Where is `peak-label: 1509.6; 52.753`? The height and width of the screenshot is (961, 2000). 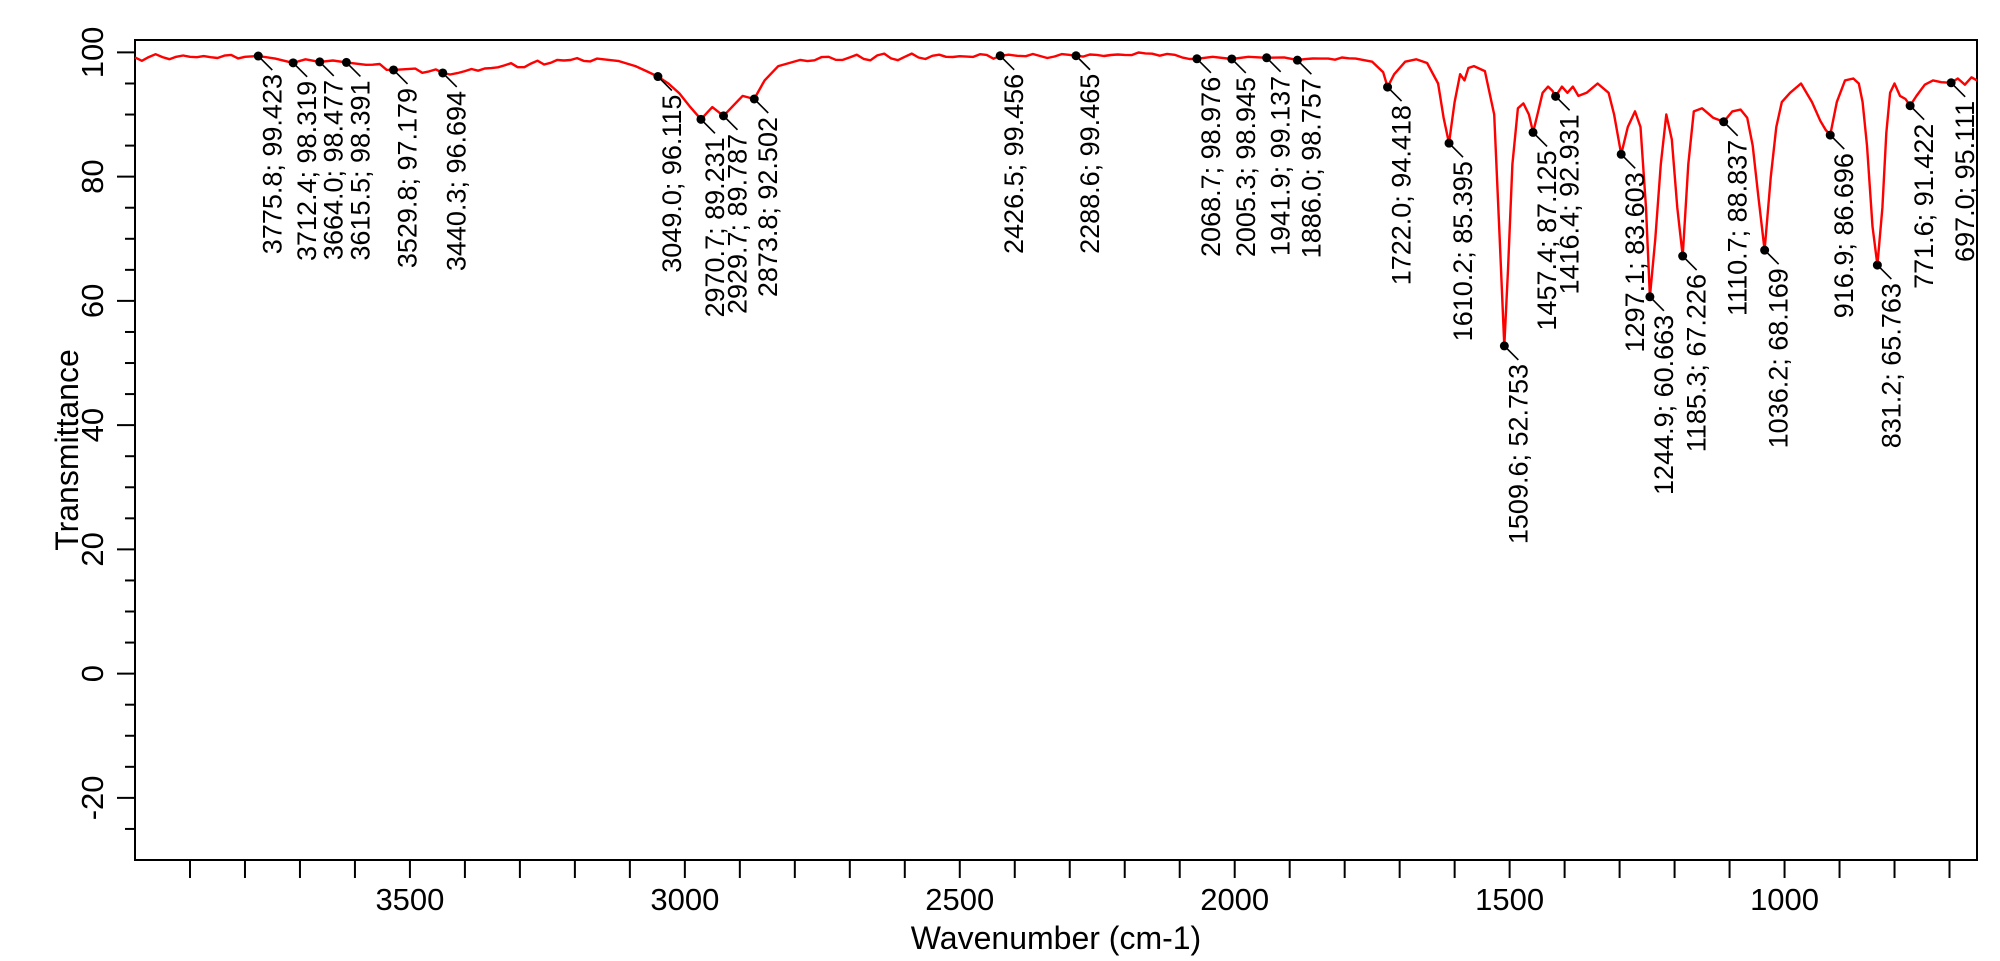 peak-label: 1509.6; 52.753 is located at coordinates (1518, 454).